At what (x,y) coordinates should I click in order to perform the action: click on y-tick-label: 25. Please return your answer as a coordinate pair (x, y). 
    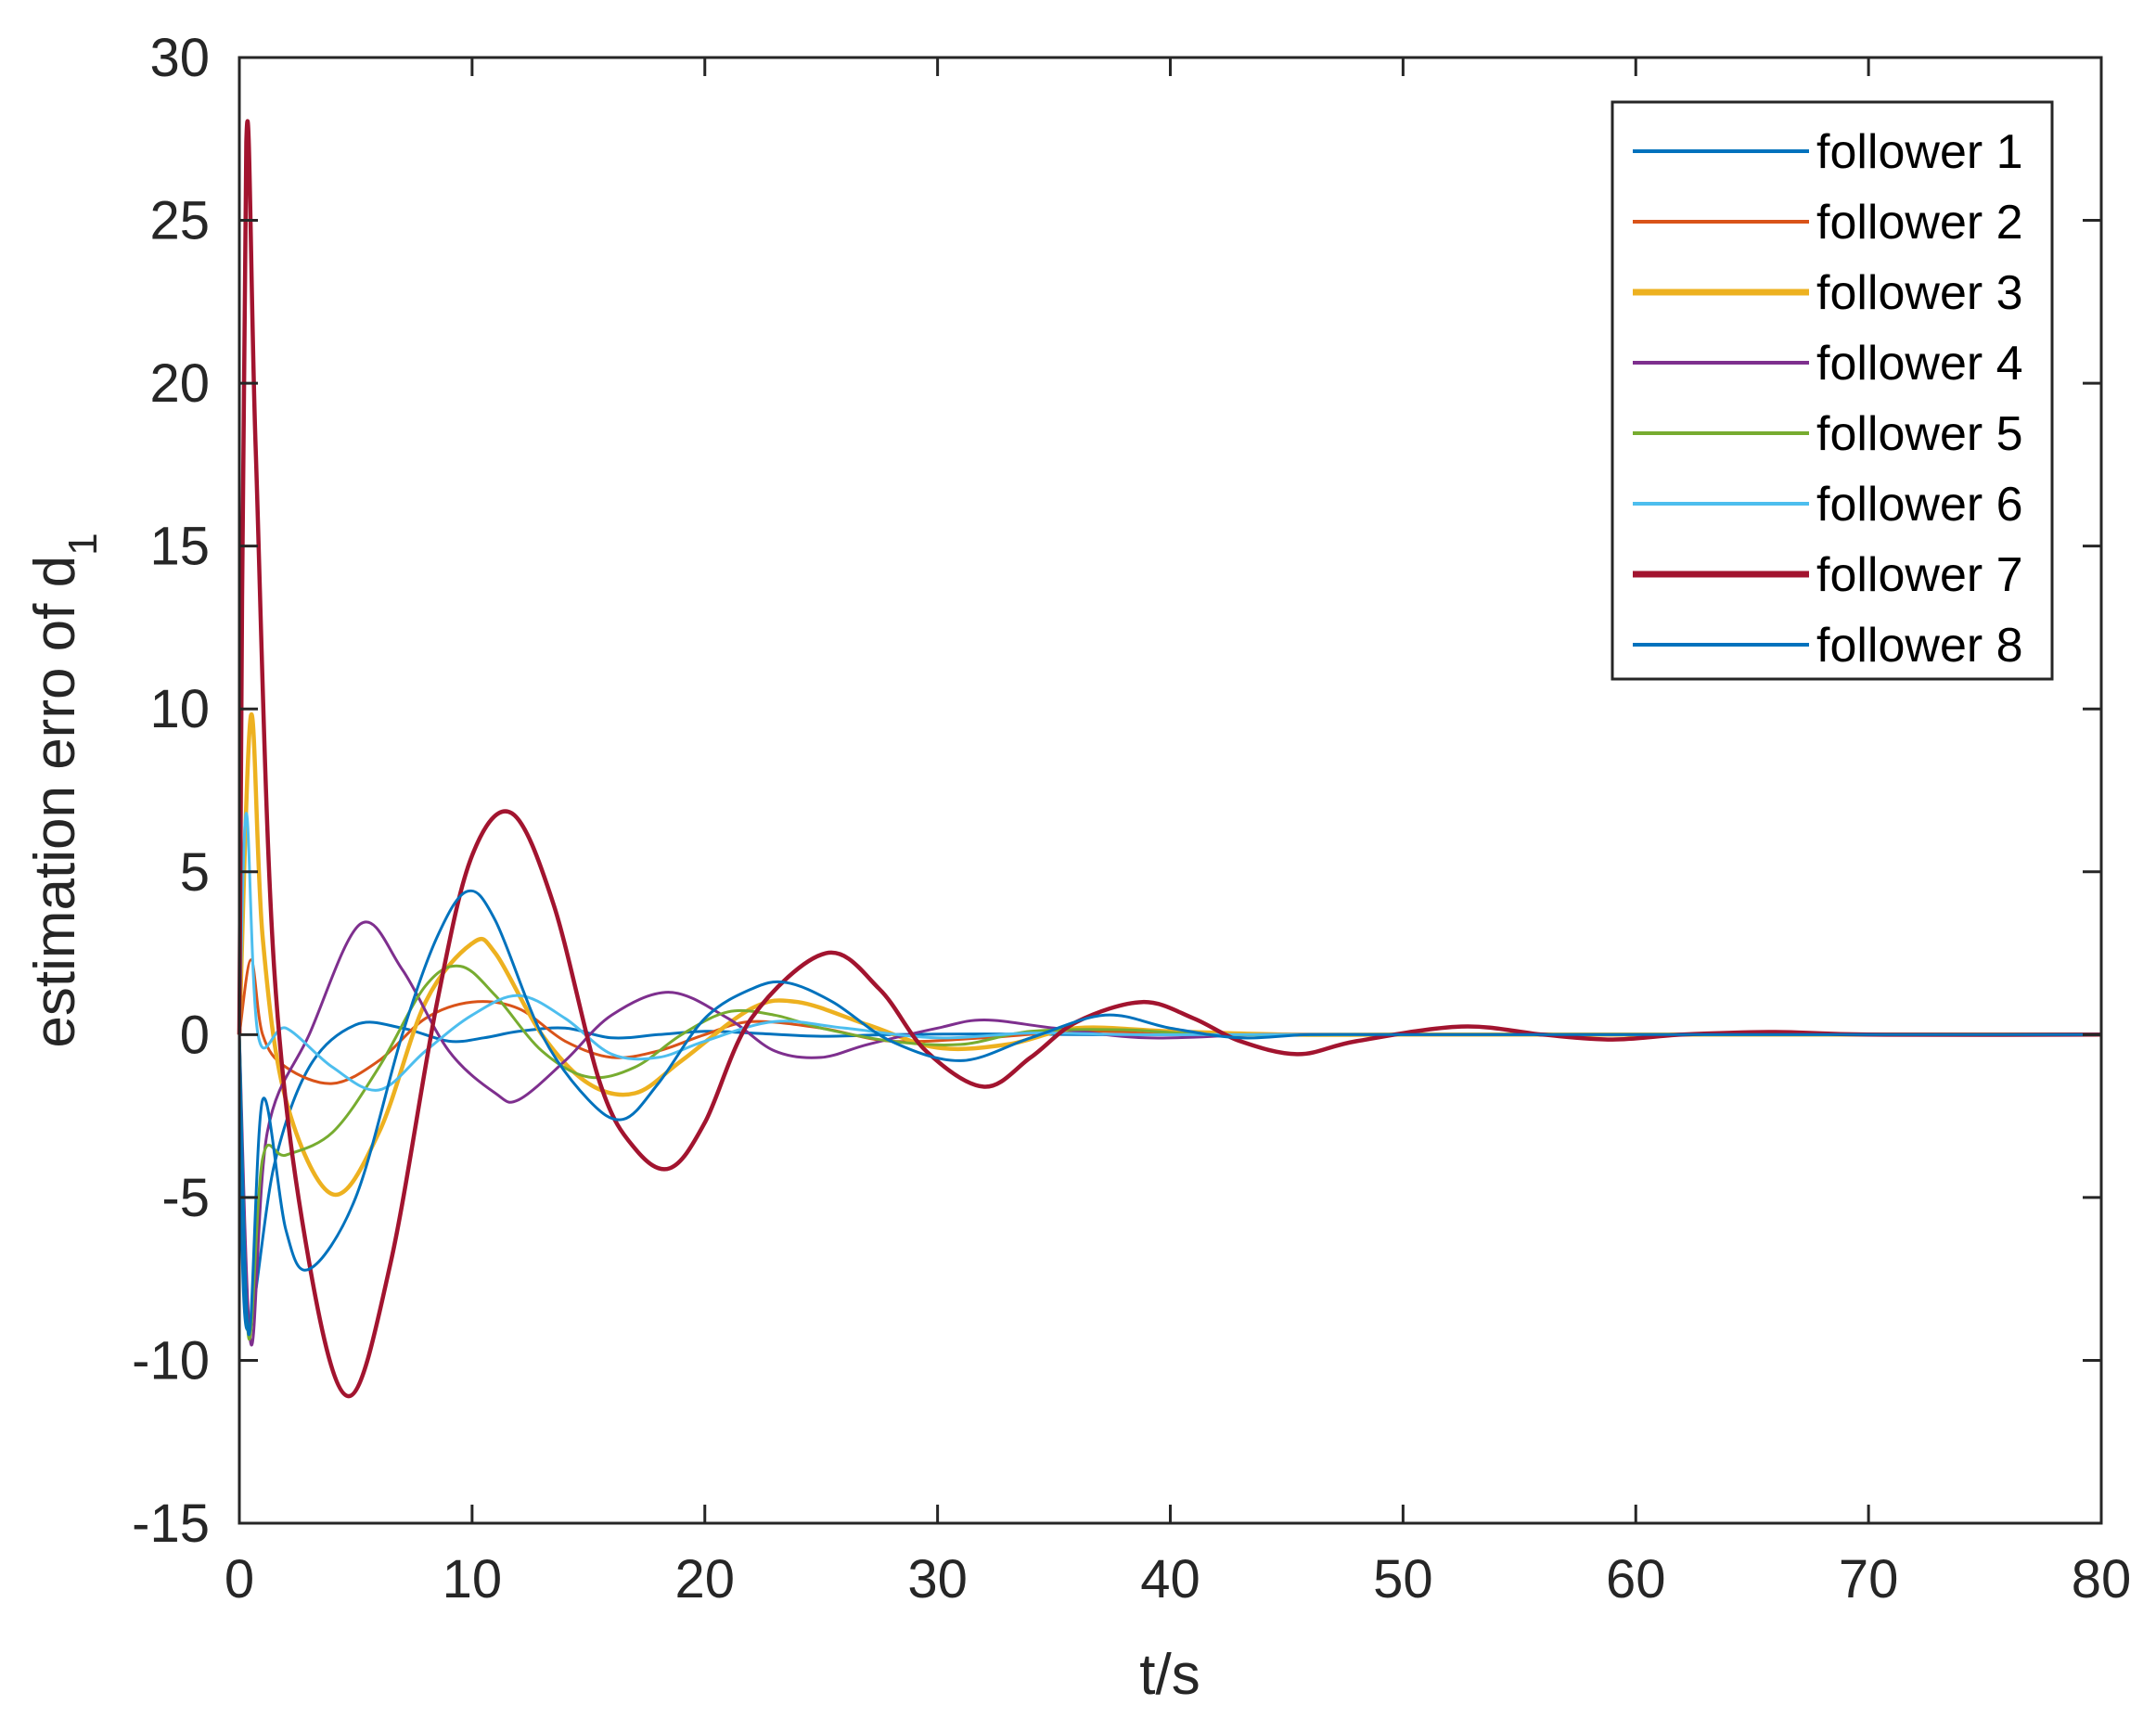
    Looking at the image, I should click on (179, 221).